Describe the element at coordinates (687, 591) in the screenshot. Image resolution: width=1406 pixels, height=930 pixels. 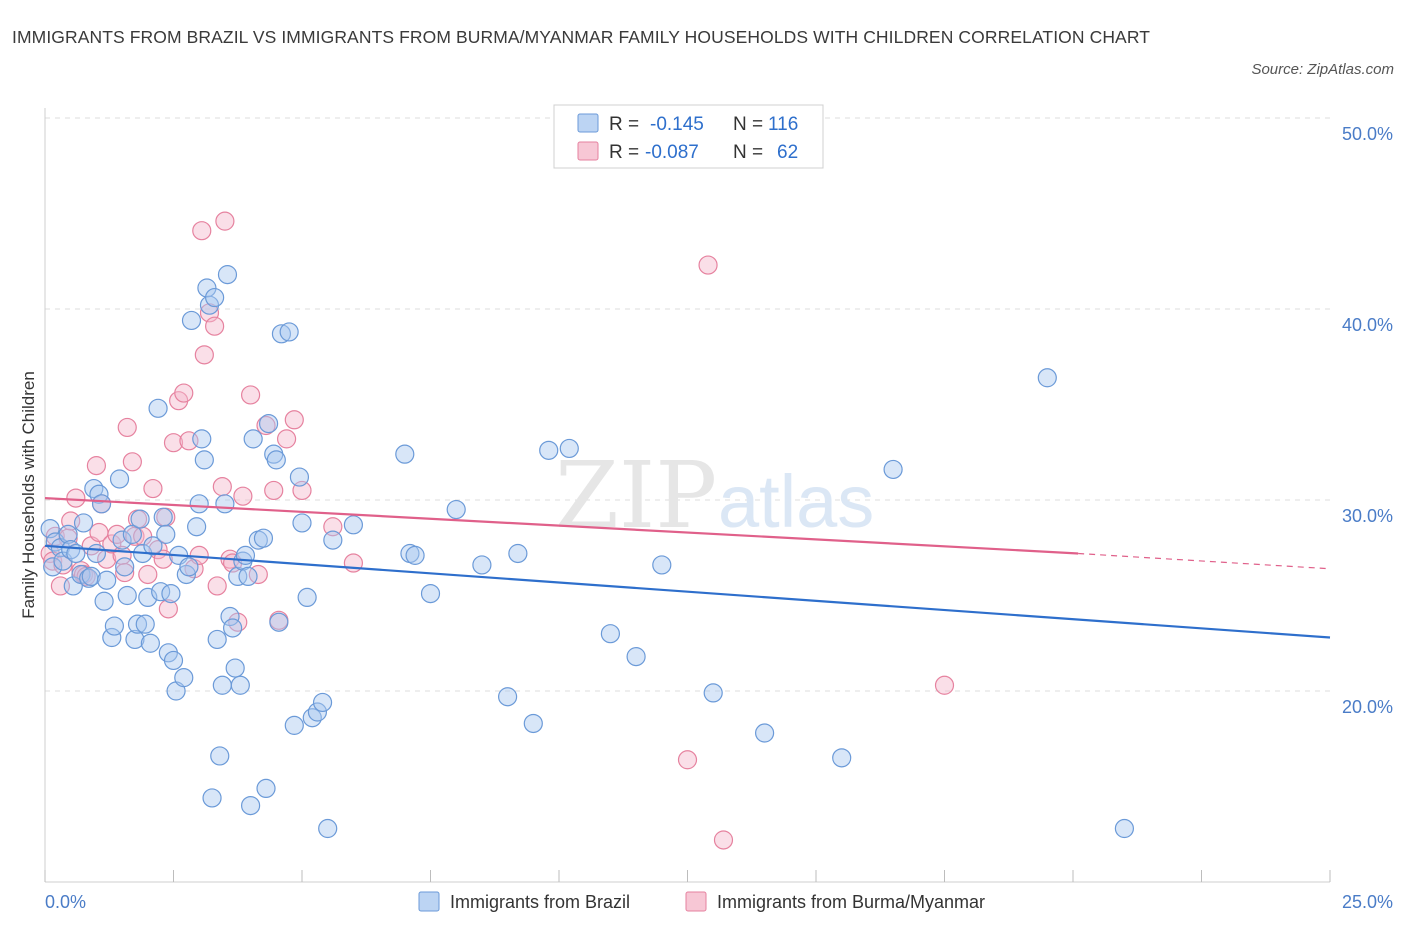
I see `brazil-trend-line` at that location.